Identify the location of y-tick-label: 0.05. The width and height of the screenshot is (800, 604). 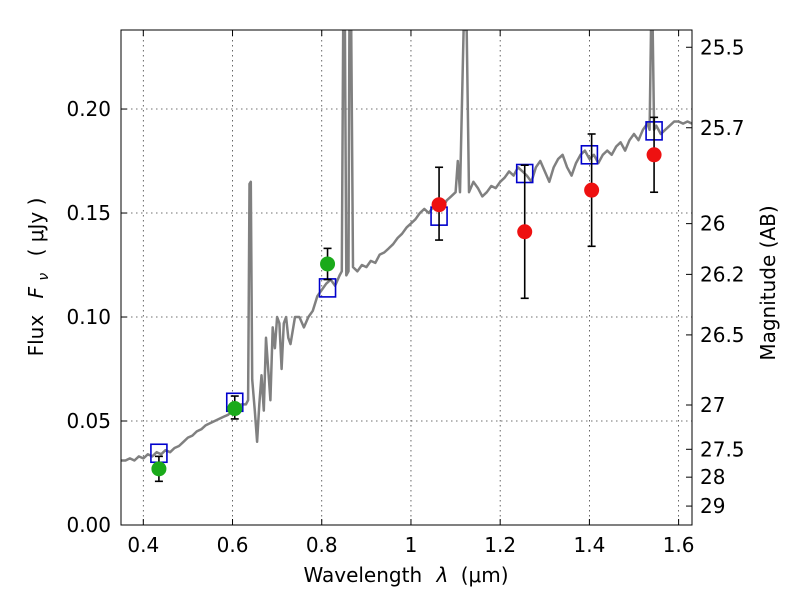
(88, 421).